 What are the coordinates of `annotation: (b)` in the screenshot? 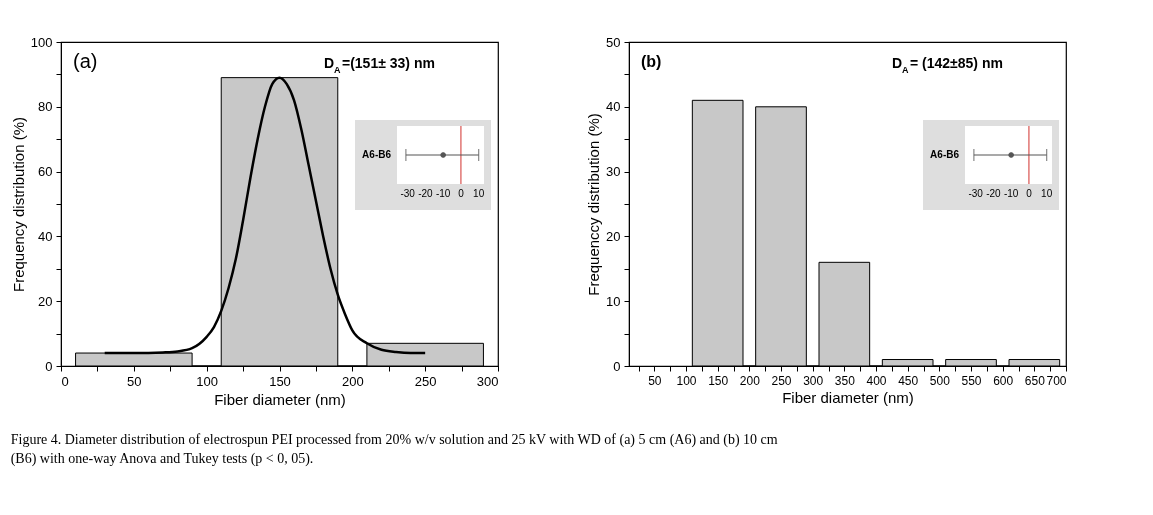 It's located at (651, 61).